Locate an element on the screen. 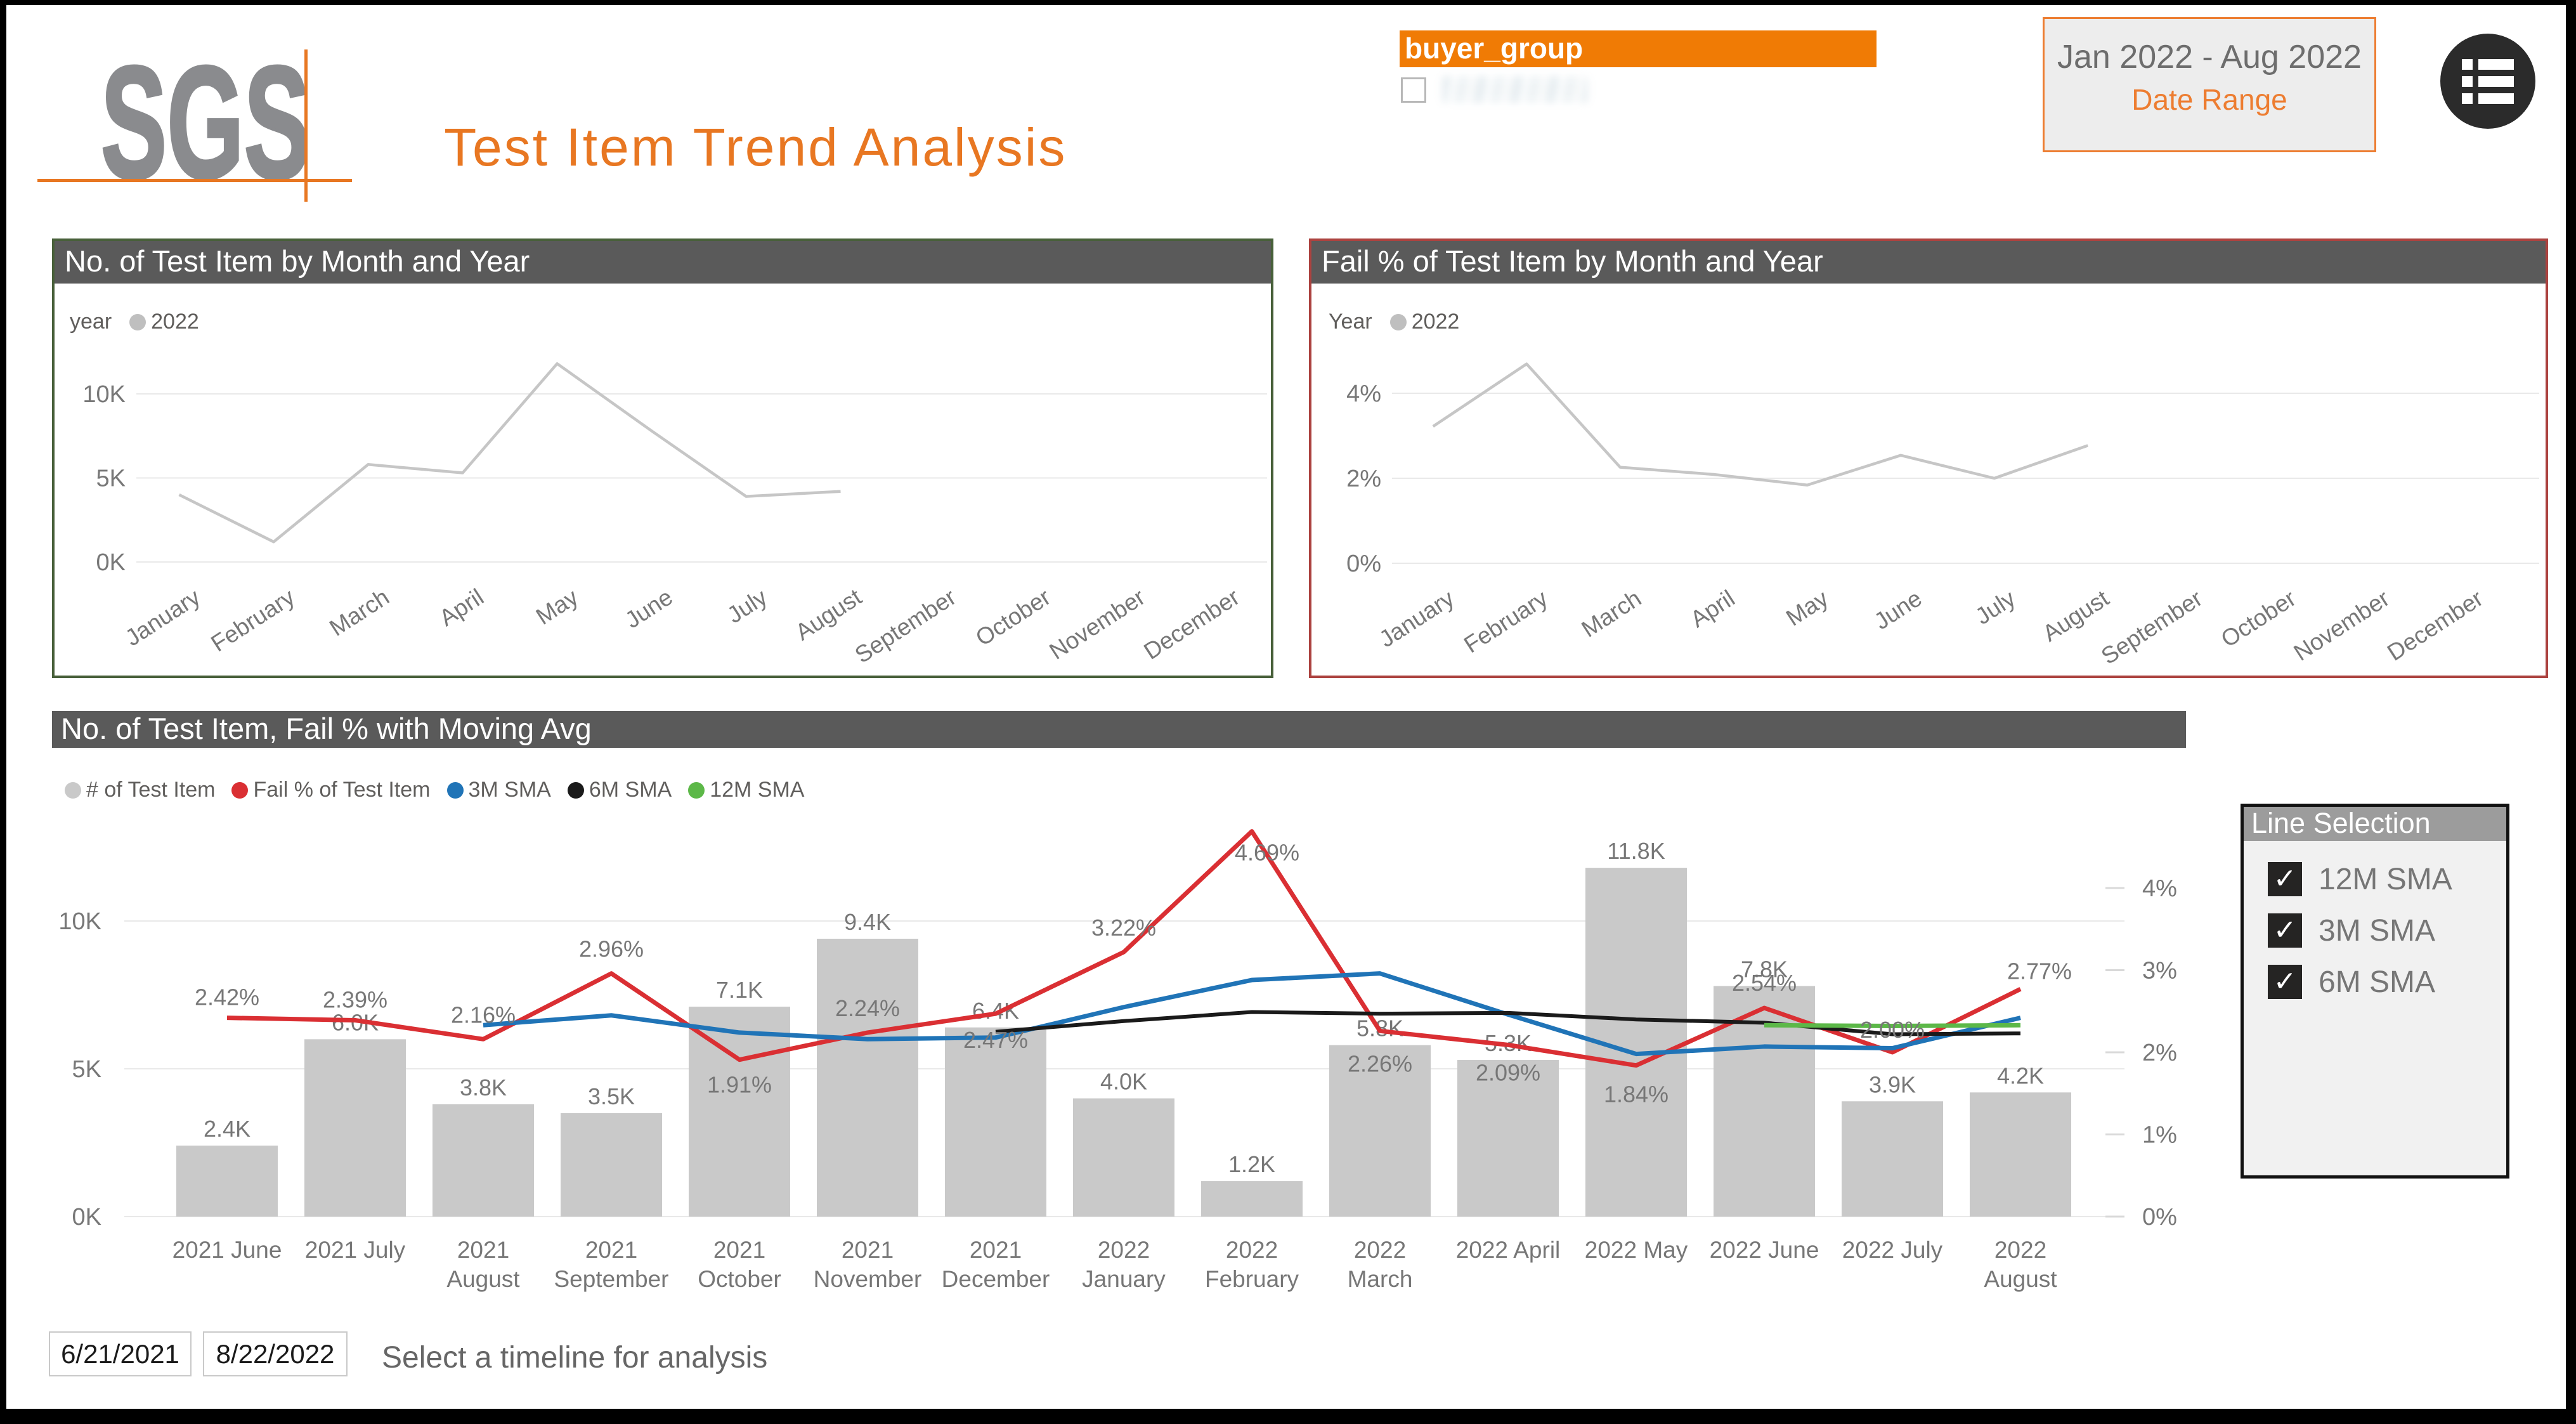 Image resolution: width=2576 pixels, height=1424 pixels. timeline-start-date-input is located at coordinates (121, 1354).